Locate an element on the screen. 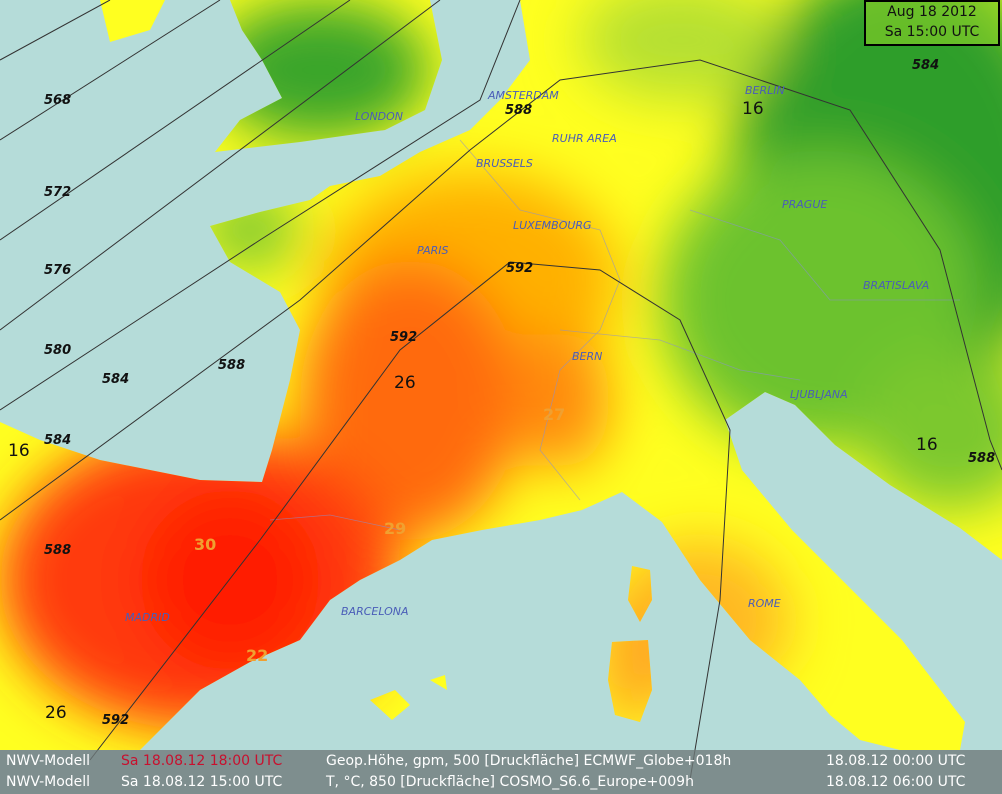  svg-text: 580 is located at coordinates (57, 350).